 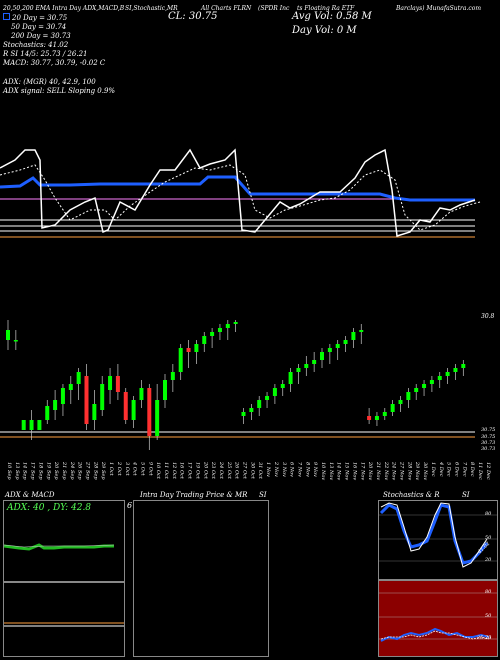 I want to click on date-tick-label: 17 Nov, so click(x=362, y=471).